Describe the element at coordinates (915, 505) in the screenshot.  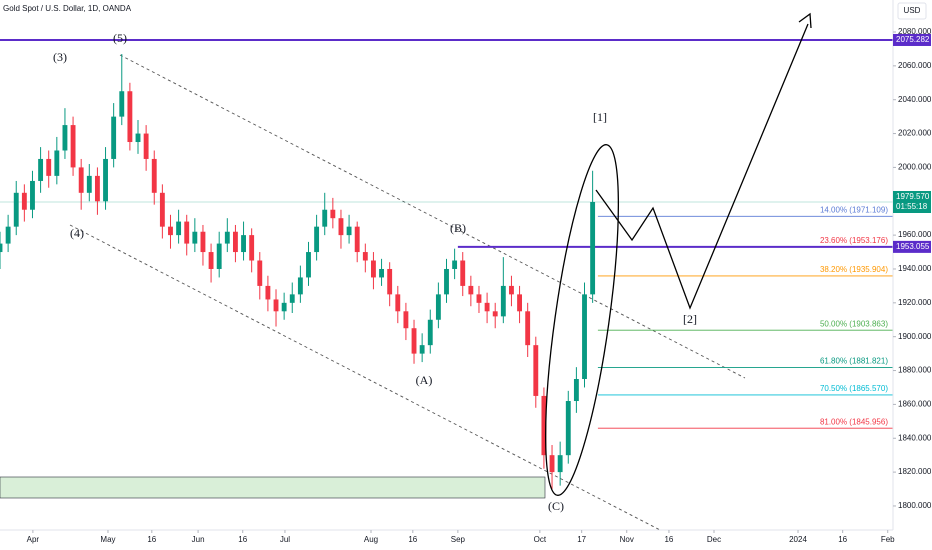
I see `y-tick-label: 1800.000` at that location.